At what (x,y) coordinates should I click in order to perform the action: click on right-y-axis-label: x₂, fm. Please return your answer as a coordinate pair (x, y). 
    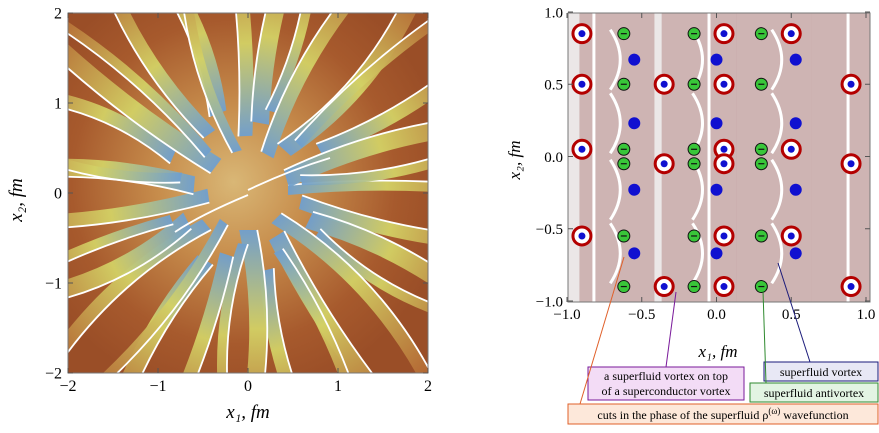
    Looking at the image, I should click on (514, 161).